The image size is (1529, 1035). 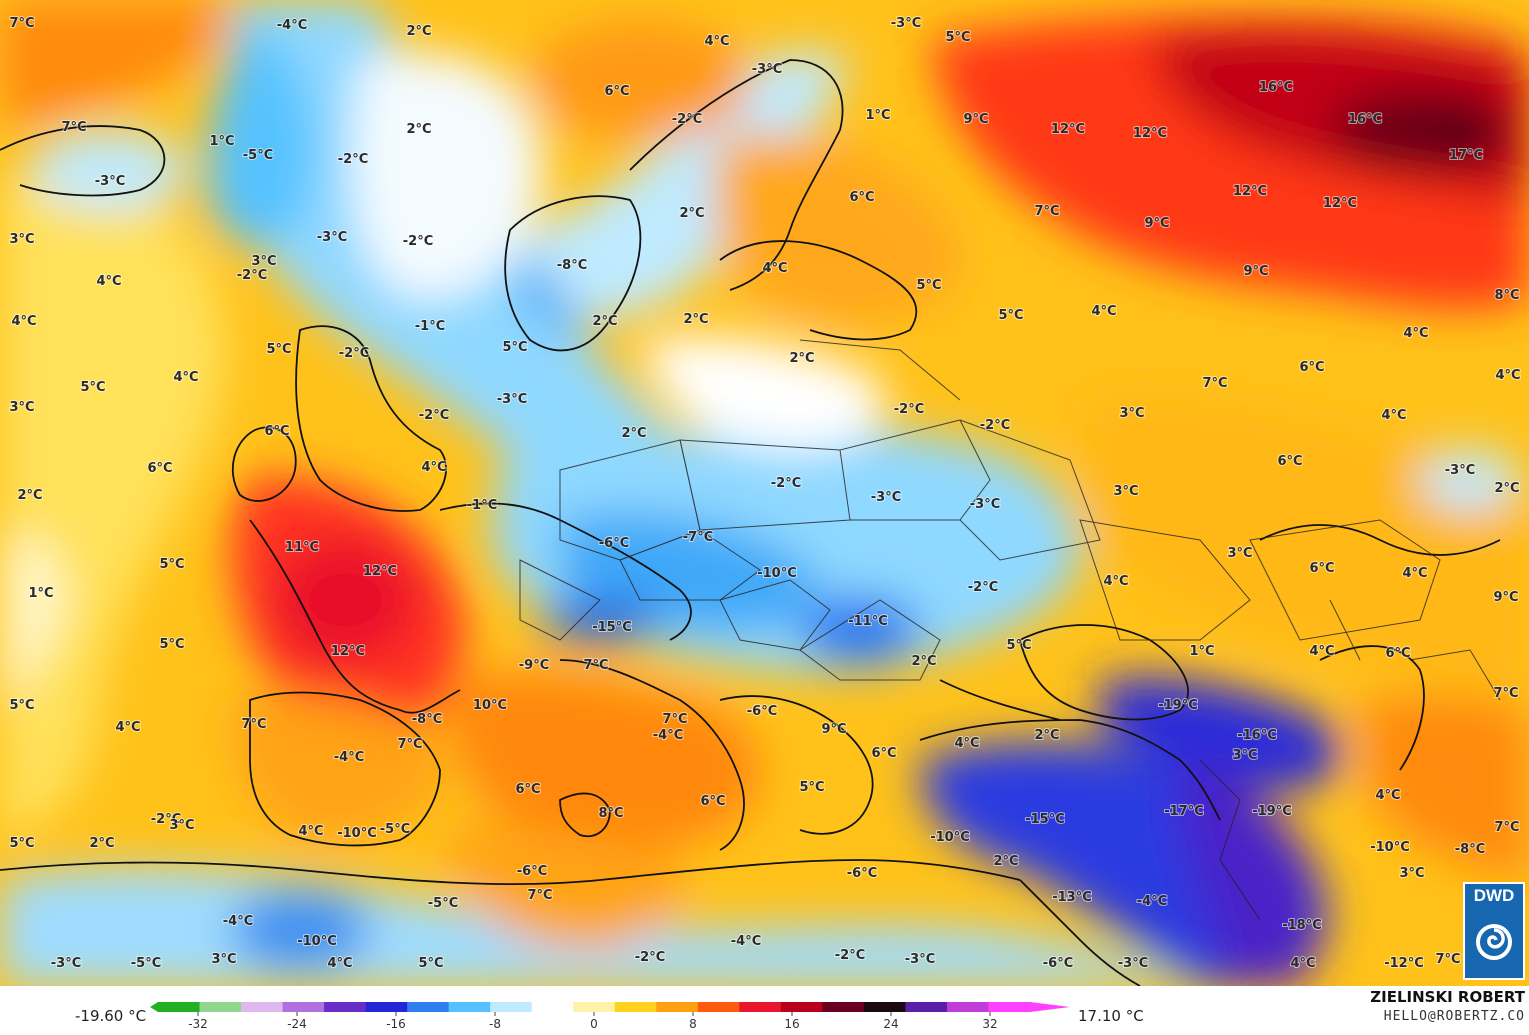 What do you see at coordinates (146, 963) in the screenshot?
I see `temperature-label: -5°C` at bounding box center [146, 963].